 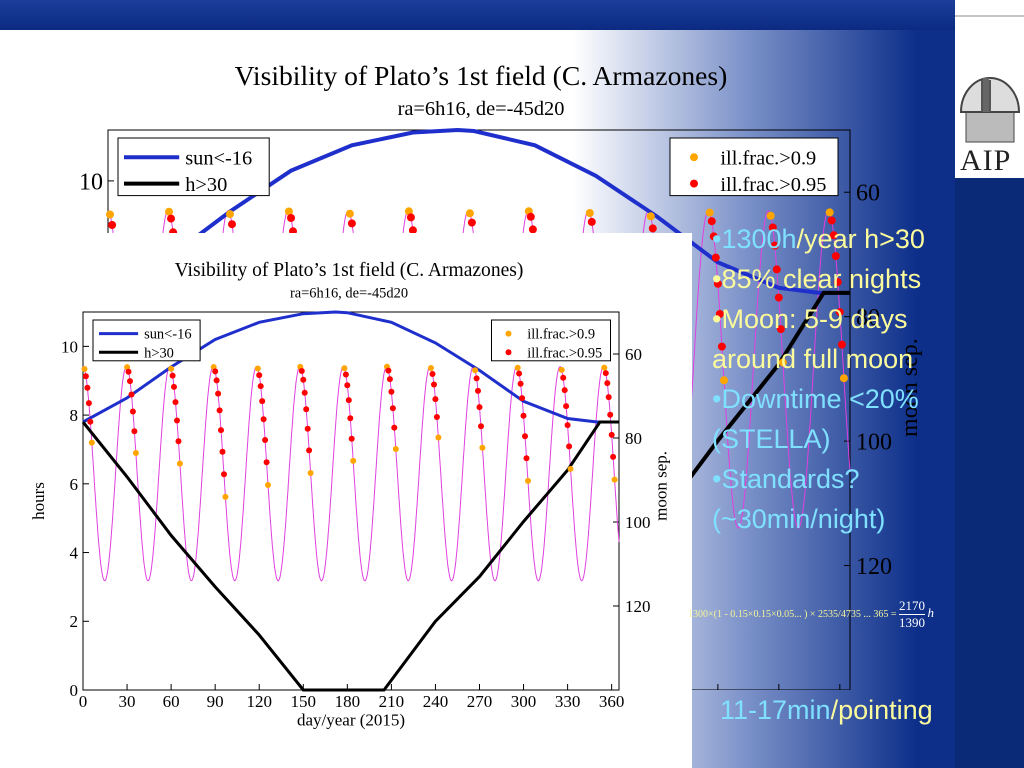 I want to click on bullet-text: (~30min/night), so click(x=799, y=519).